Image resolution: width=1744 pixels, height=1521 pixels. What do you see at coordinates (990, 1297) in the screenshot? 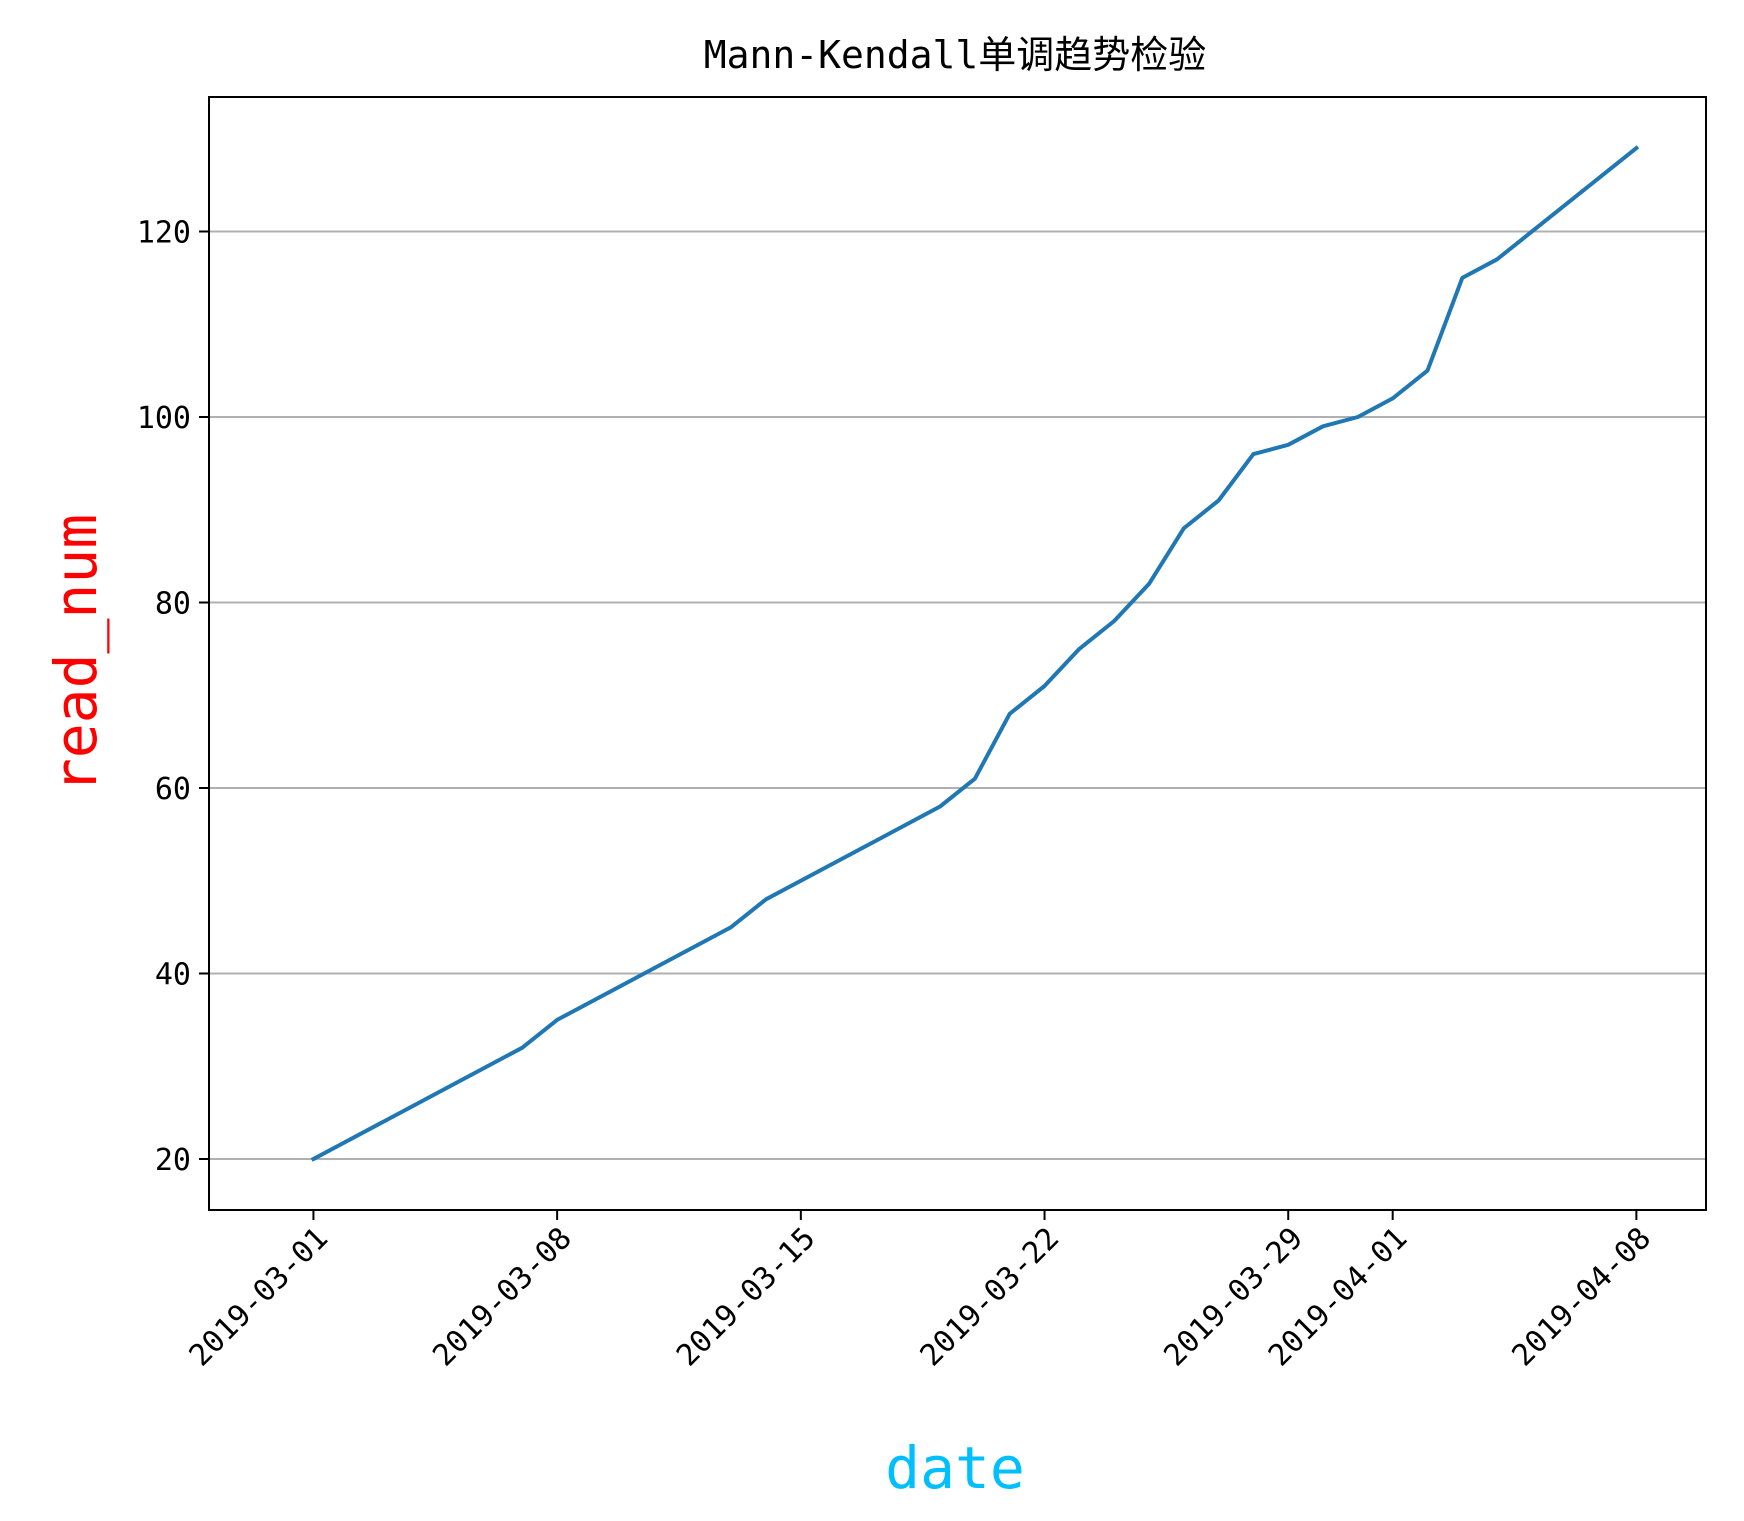
I see `x-tick-label-3: 2019-03-22` at bounding box center [990, 1297].